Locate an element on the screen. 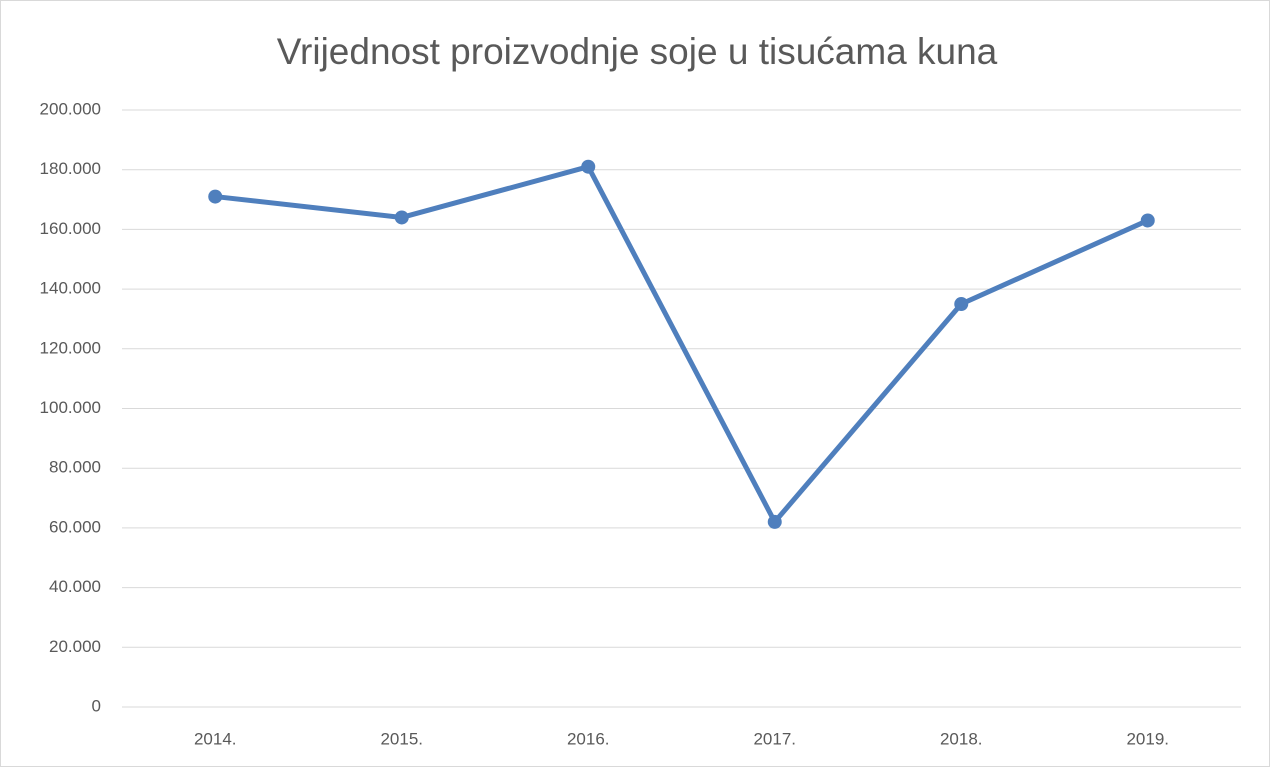 The width and height of the screenshot is (1270, 767). x-tick-label: 2017. is located at coordinates (774, 738).